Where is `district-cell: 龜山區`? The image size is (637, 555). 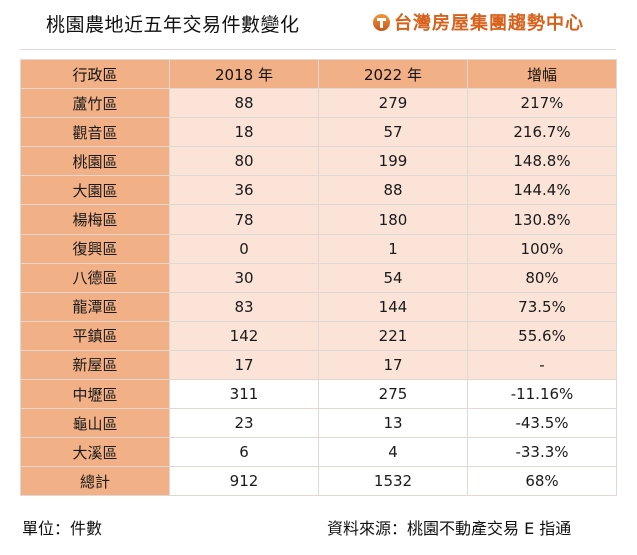
district-cell: 龜山區 is located at coordinates (95, 423).